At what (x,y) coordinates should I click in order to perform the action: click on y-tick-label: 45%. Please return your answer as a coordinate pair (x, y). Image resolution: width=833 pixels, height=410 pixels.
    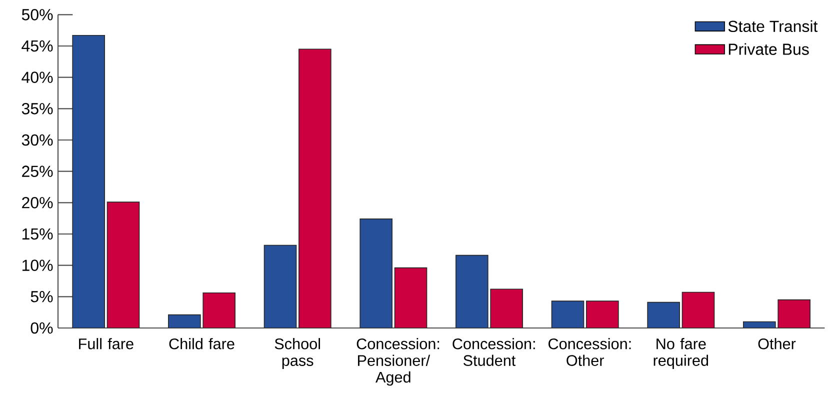
    Looking at the image, I should click on (37, 46).